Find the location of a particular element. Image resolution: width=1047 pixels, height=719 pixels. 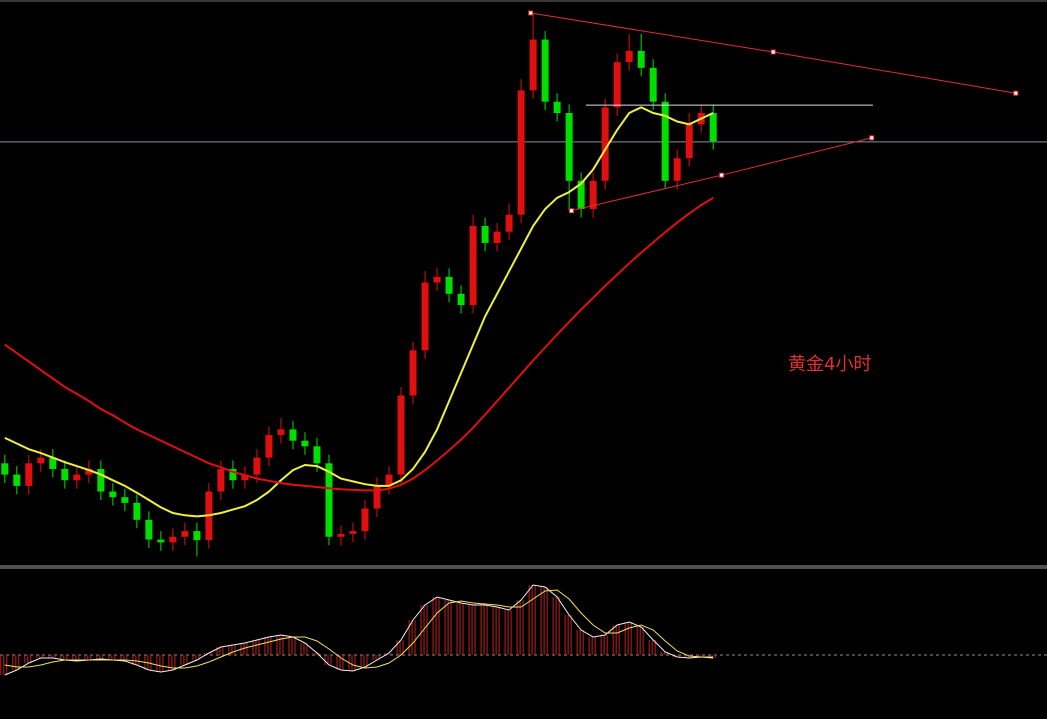

oscillator-panel is located at coordinates (523, 630).